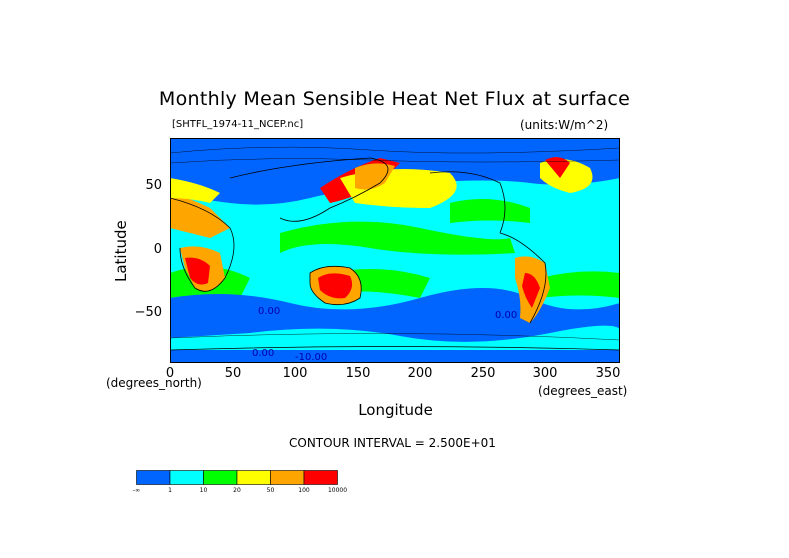 This screenshot has width=789, height=558. I want to click on x-axis-label: Longitude, so click(394, 410).